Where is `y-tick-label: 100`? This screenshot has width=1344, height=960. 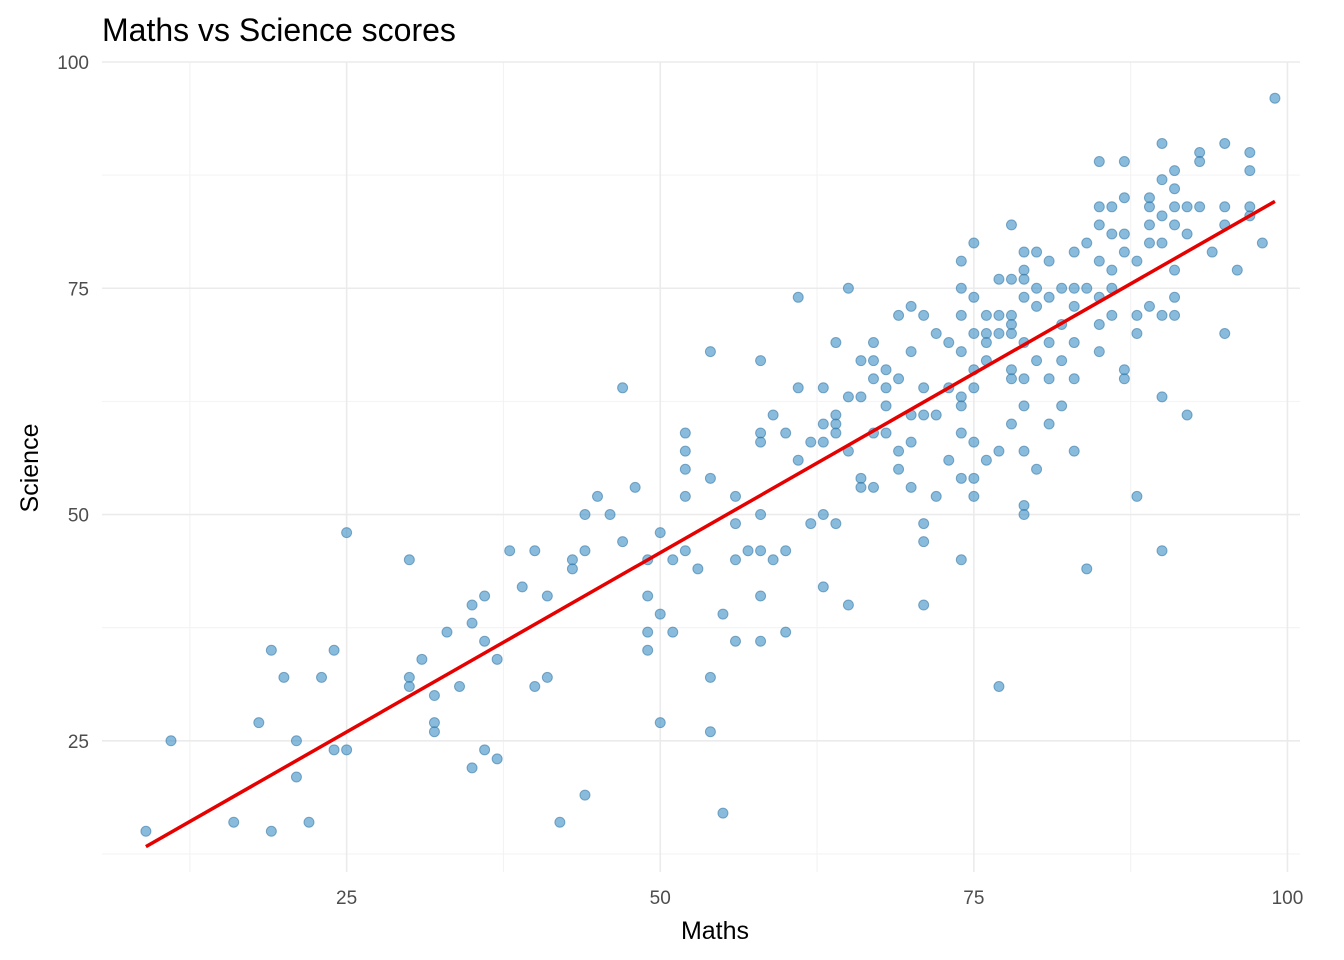 y-tick-label: 100 is located at coordinates (73, 63).